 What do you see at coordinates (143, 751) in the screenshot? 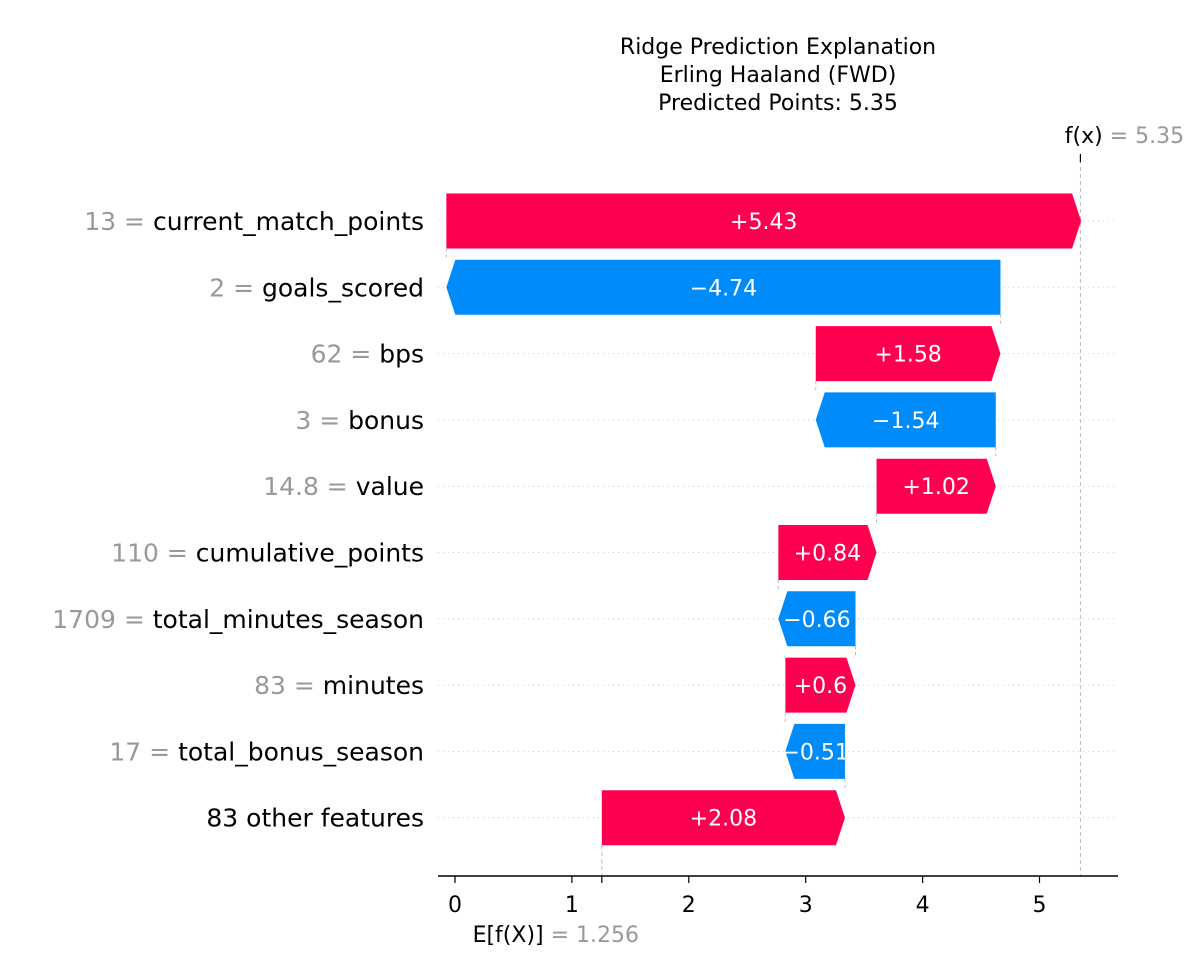
I see `feature-value: 17 =` at bounding box center [143, 751].